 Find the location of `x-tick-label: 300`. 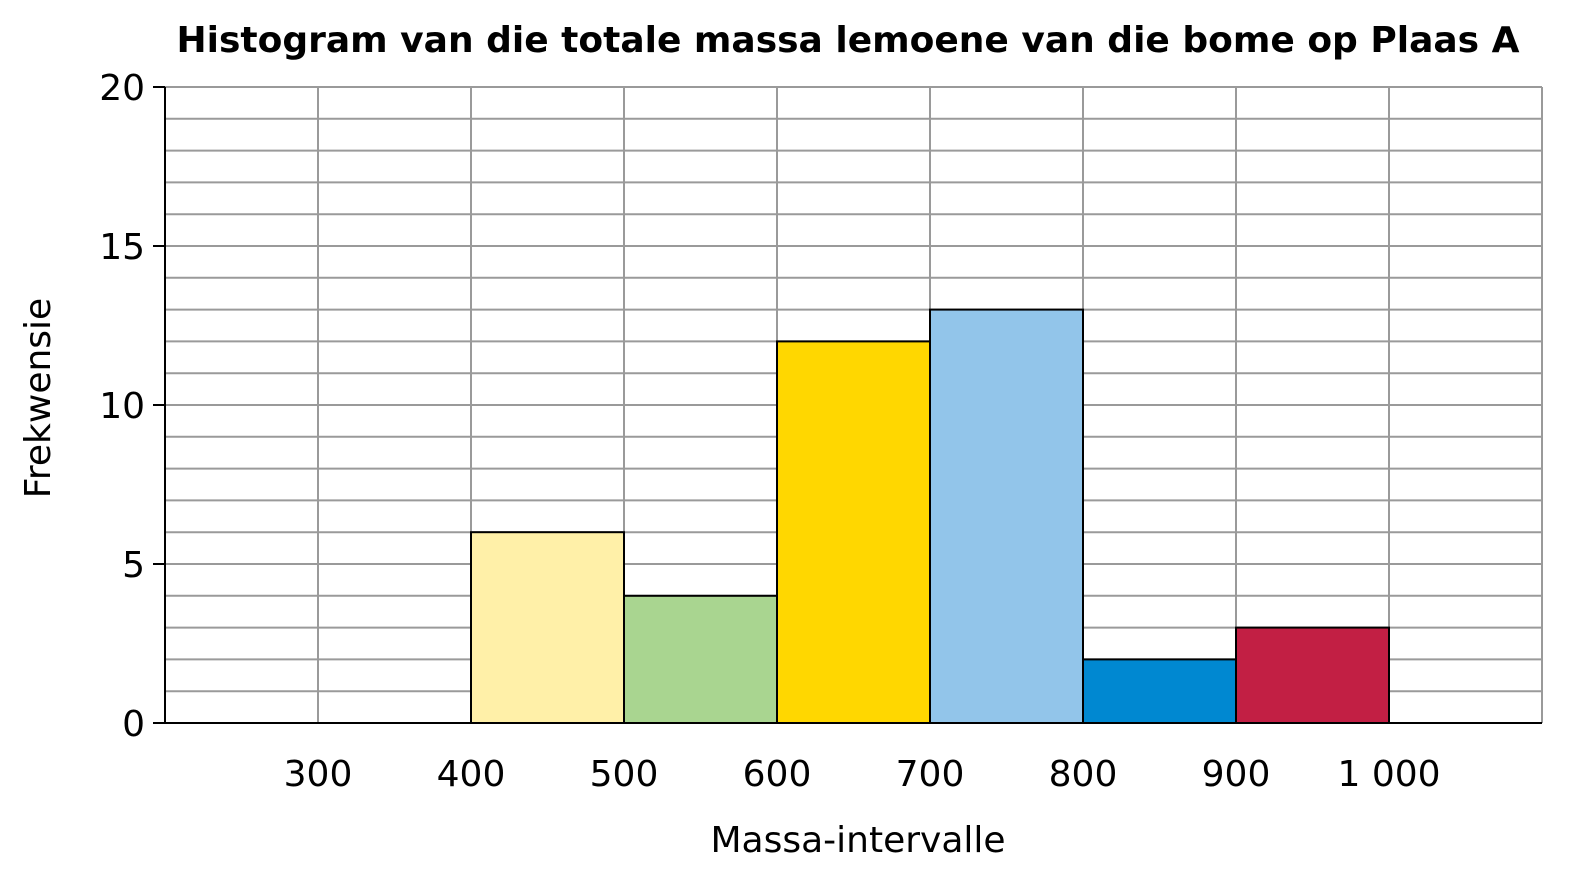

x-tick-label: 300 is located at coordinates (318, 774).